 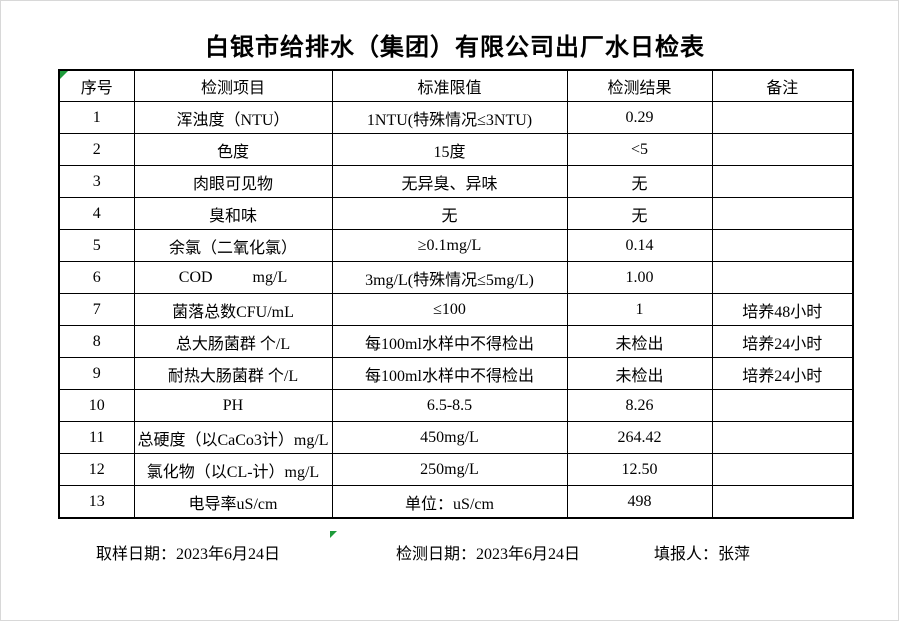 I want to click on cell-limit: 3mg/L(特殊情况≤5mg/L), so click(x=449, y=277).